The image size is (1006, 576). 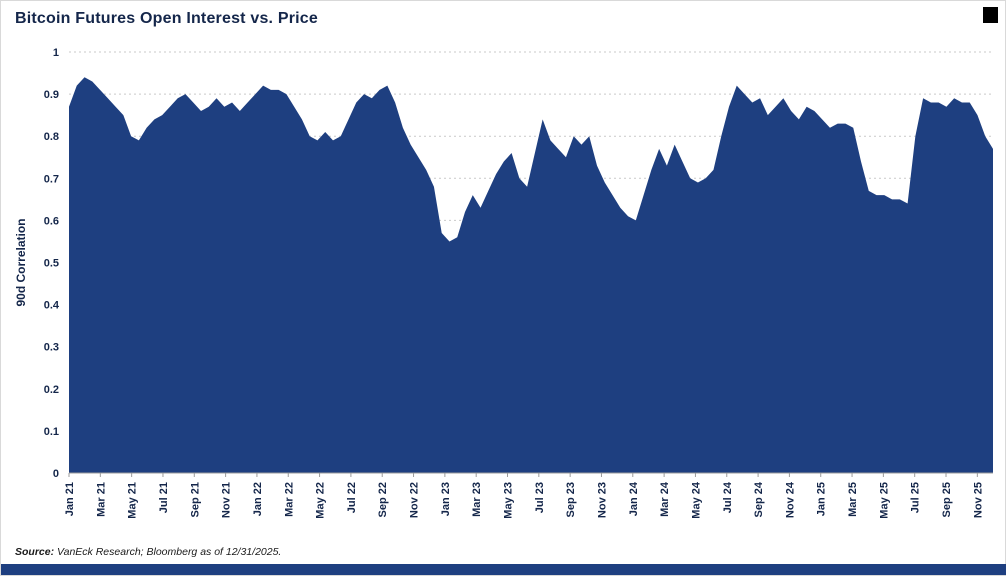 What do you see at coordinates (195, 499) in the screenshot?
I see `x-tick-label: Sep 21` at bounding box center [195, 499].